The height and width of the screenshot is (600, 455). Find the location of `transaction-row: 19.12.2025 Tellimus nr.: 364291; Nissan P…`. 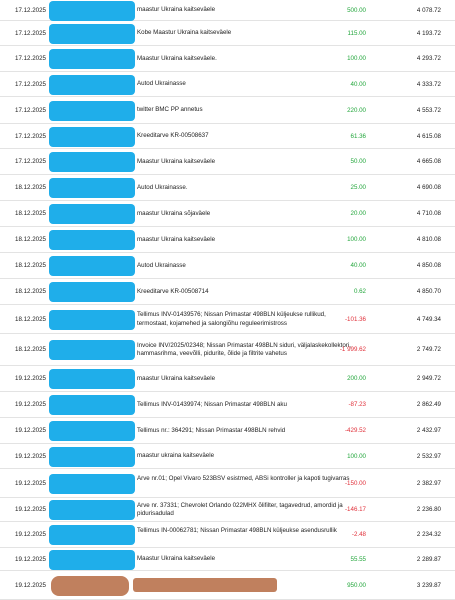

transaction-row: 19.12.2025 Tellimus nr.: 364291; Nissan P… is located at coordinates (227, 431).